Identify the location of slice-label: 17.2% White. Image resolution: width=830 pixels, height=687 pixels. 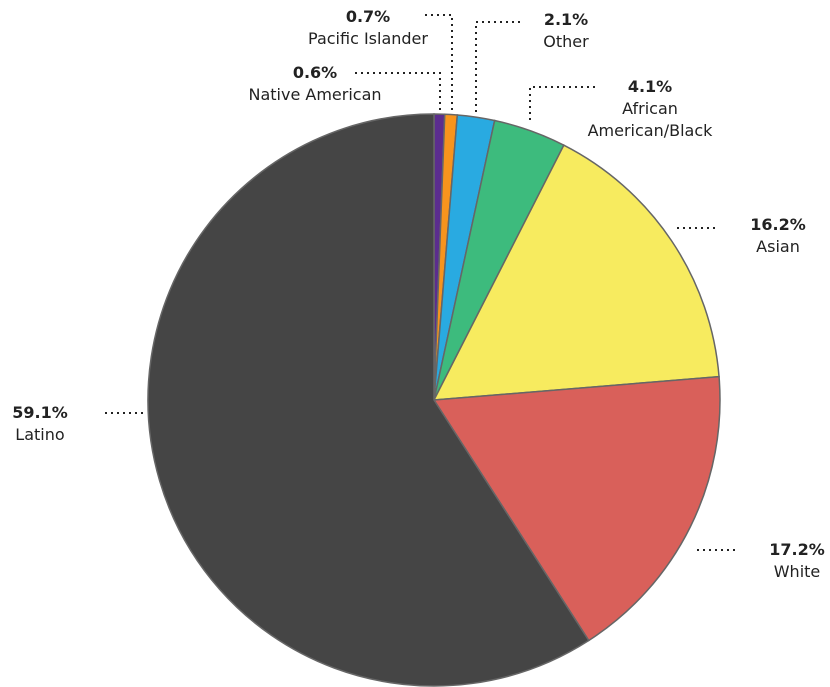
(797, 561).